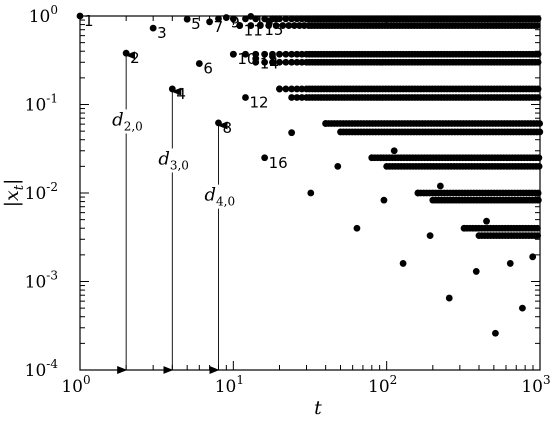 The height and width of the screenshot is (429, 556). What do you see at coordinates (394, 380) in the screenshot?
I see `x-tick-label-exp: 2` at bounding box center [394, 380].